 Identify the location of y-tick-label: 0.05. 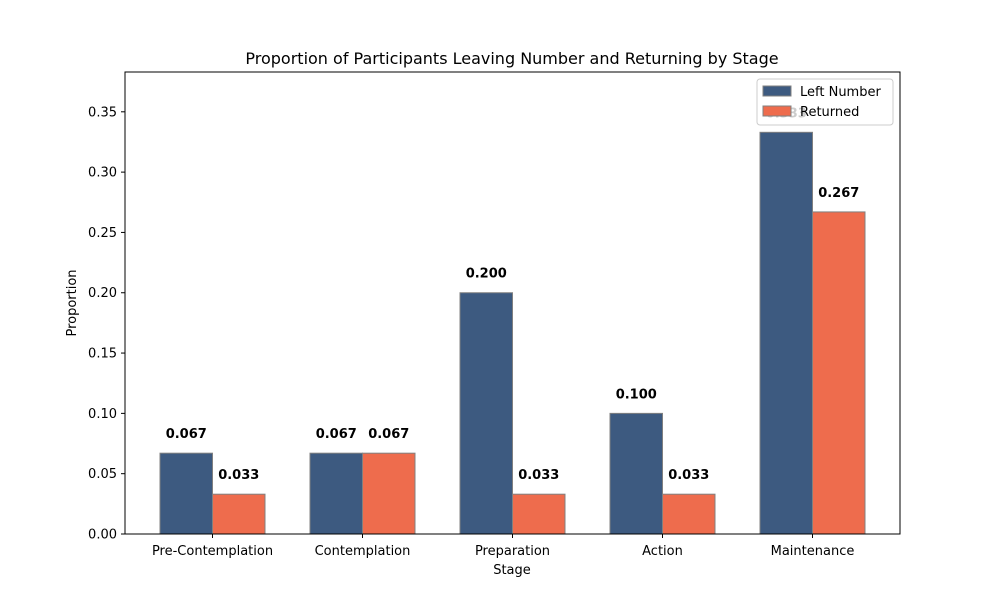
(102, 474).